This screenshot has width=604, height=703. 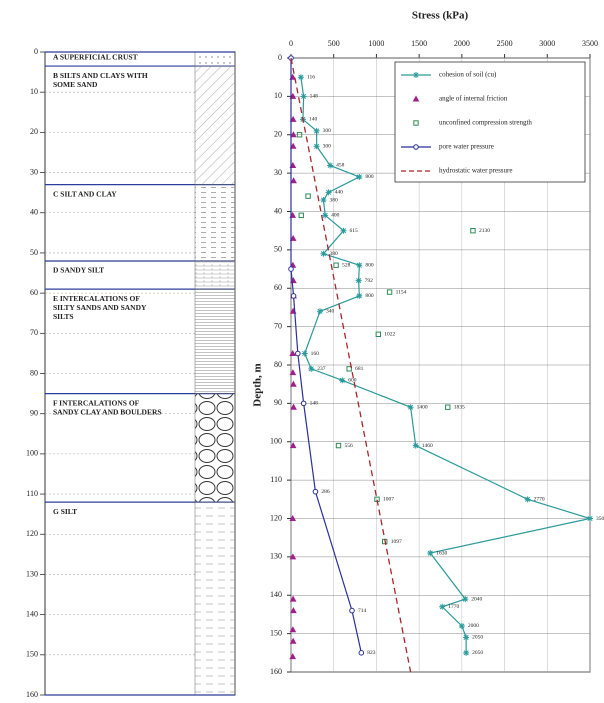 I want to click on value-label: 528, so click(x=346, y=265).